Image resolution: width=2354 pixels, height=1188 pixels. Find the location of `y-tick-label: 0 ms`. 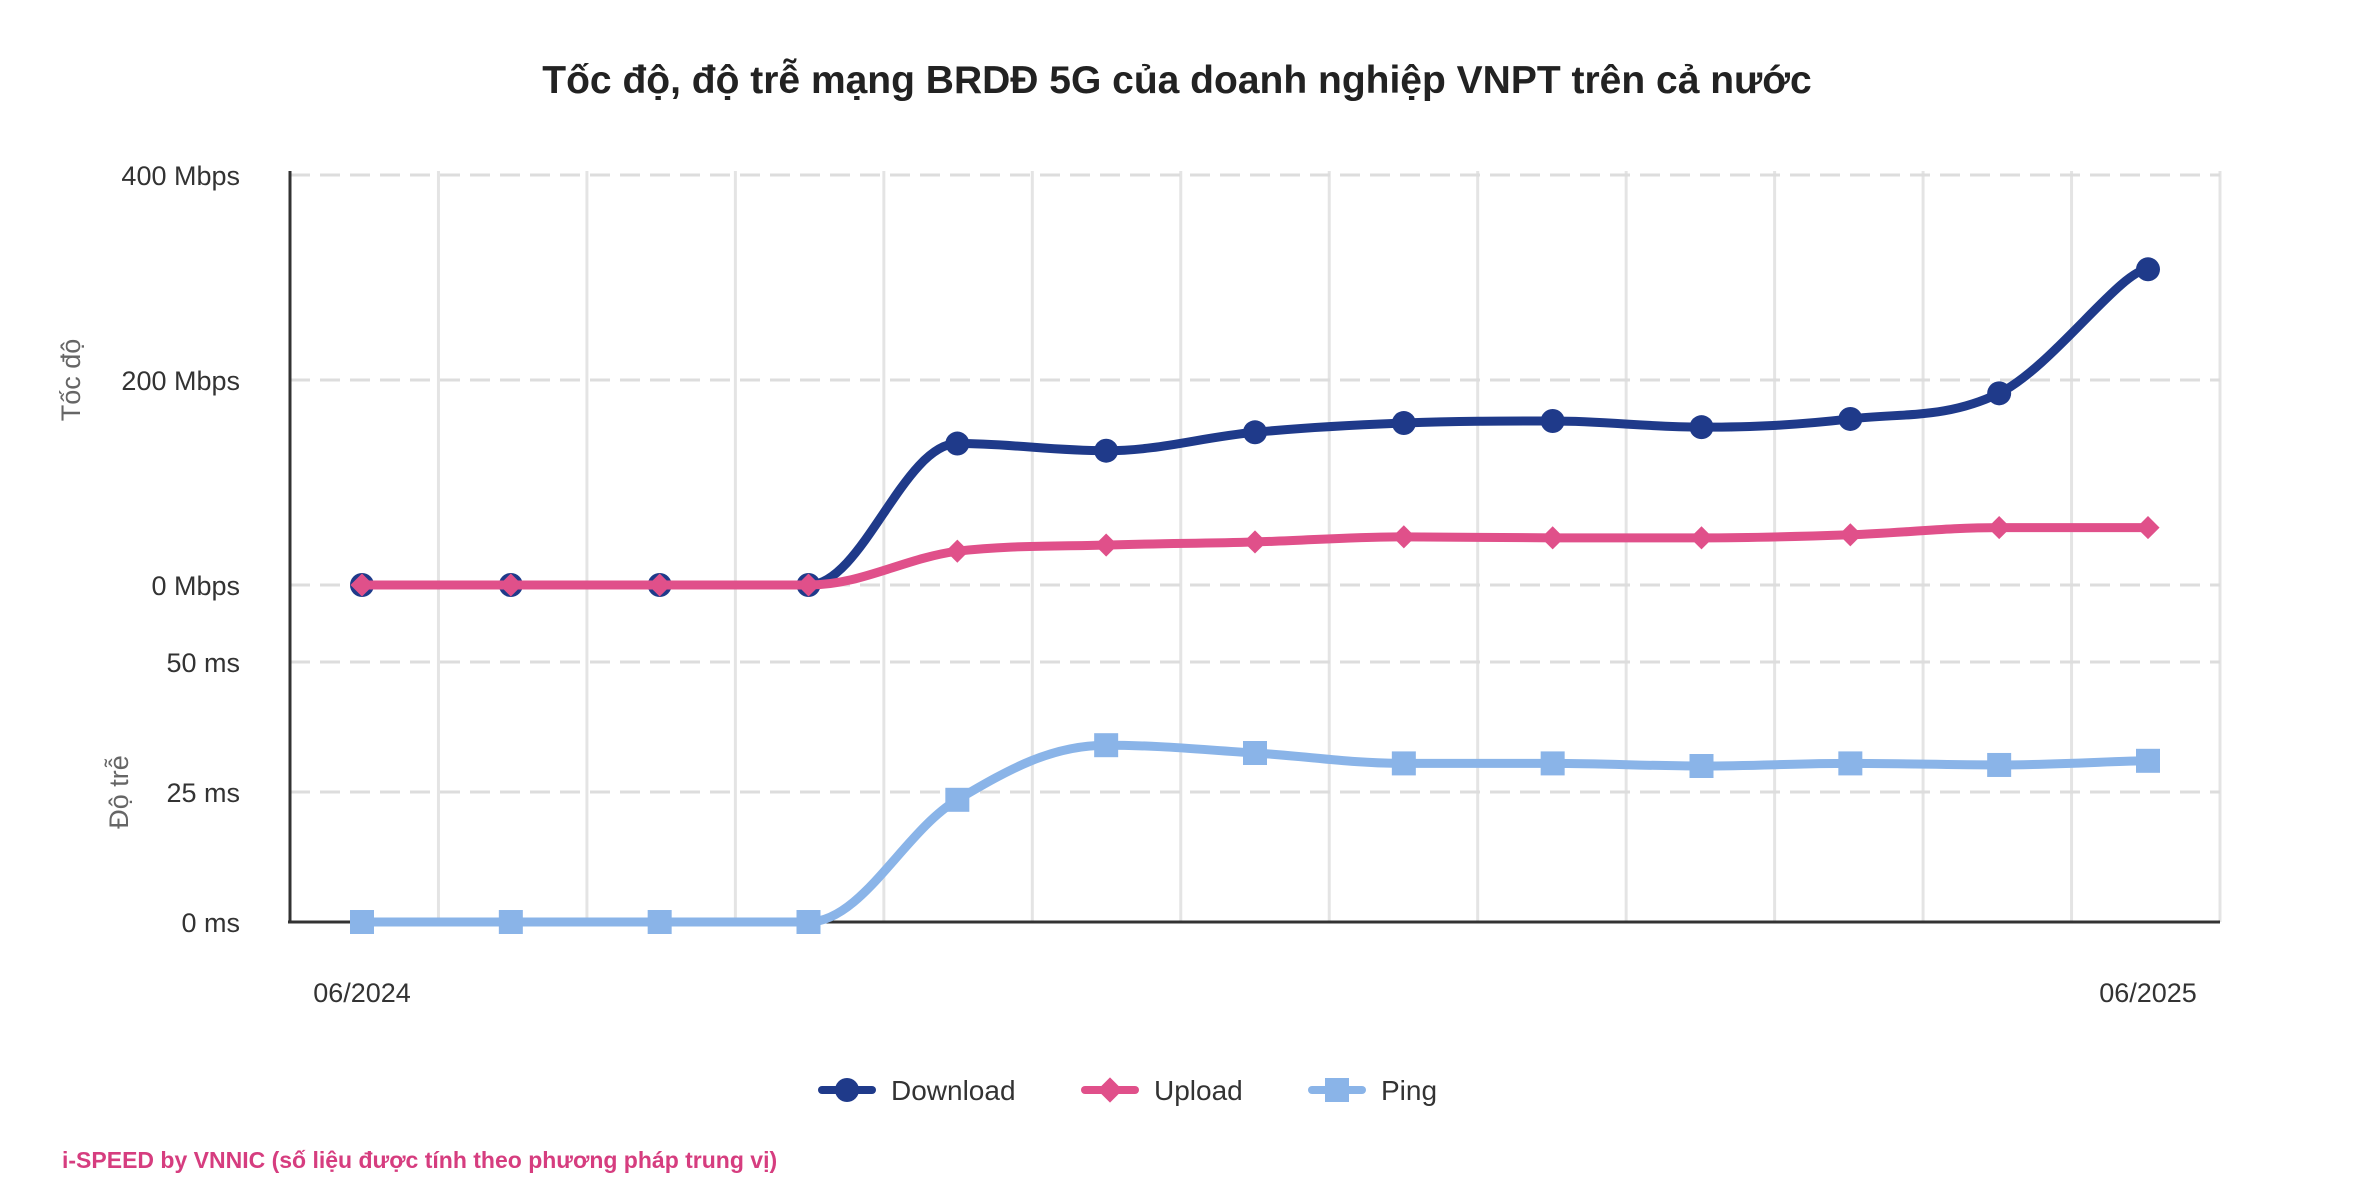

y-tick-label: 0 ms is located at coordinates (210, 923).